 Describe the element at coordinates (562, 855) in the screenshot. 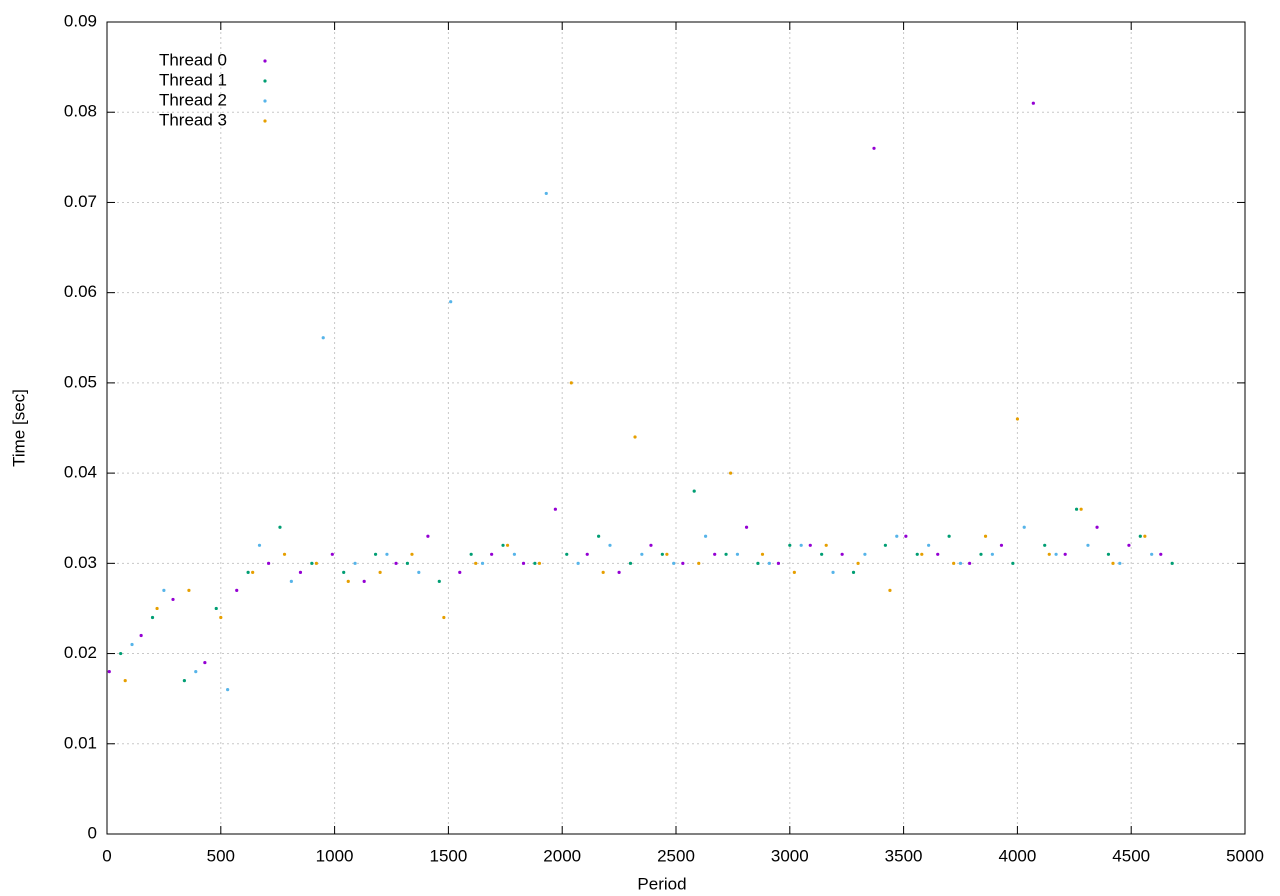

I see `x-tick-label: 2000` at that location.